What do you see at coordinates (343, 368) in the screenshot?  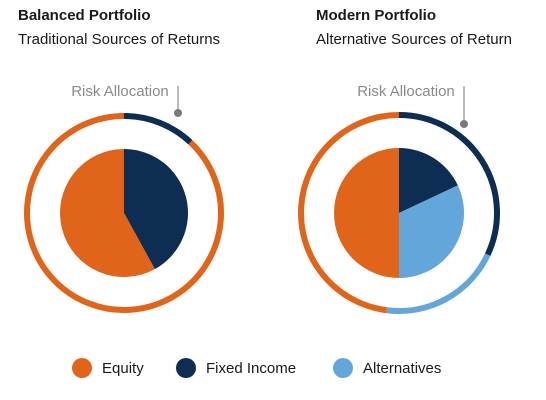 I see `legend-swatch-alternatives` at bounding box center [343, 368].